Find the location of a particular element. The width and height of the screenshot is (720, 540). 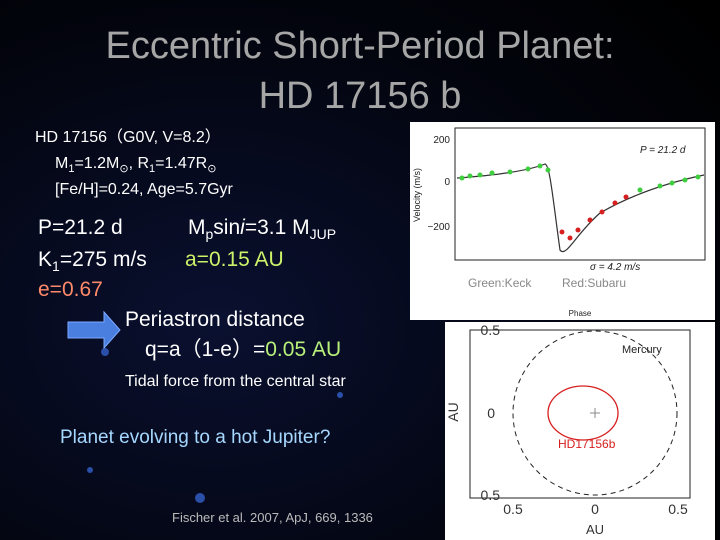

periastron-formula: q=a（1-e）=0.05 AU is located at coordinates (243, 349).